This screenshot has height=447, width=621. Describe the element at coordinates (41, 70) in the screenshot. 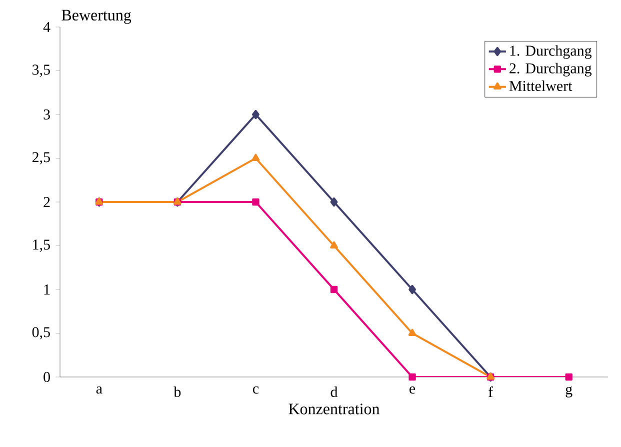

I see `y-tick-label: 3,5` at that location.